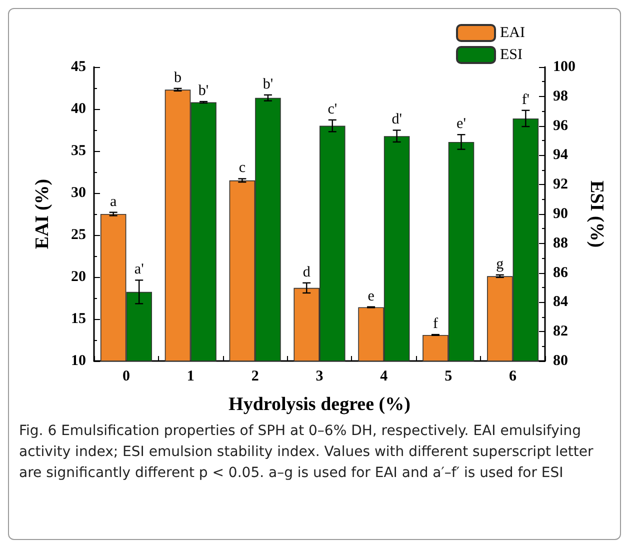 The height and width of the screenshot is (548, 629). What do you see at coordinates (78, 67) in the screenshot?
I see `y-tick-label: 45` at bounding box center [78, 67].